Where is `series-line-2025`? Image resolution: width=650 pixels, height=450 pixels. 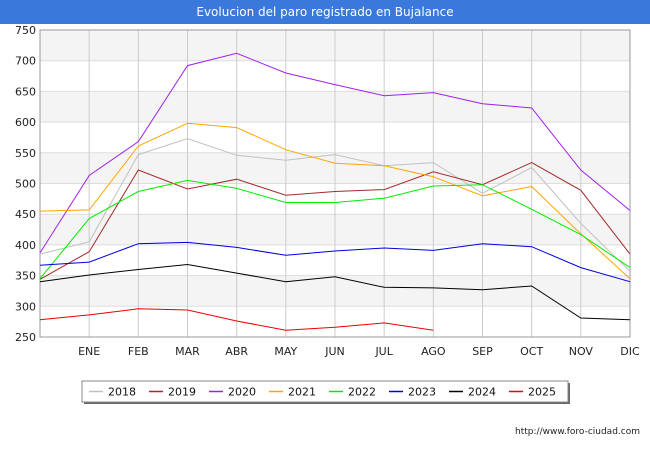 series-line-2025 is located at coordinates (236, 319).